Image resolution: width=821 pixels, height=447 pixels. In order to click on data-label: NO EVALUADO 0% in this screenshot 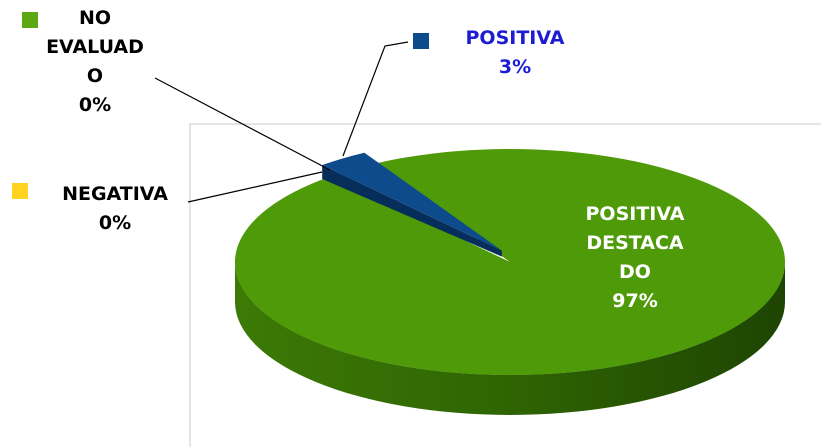, I will do `click(95, 62)`.